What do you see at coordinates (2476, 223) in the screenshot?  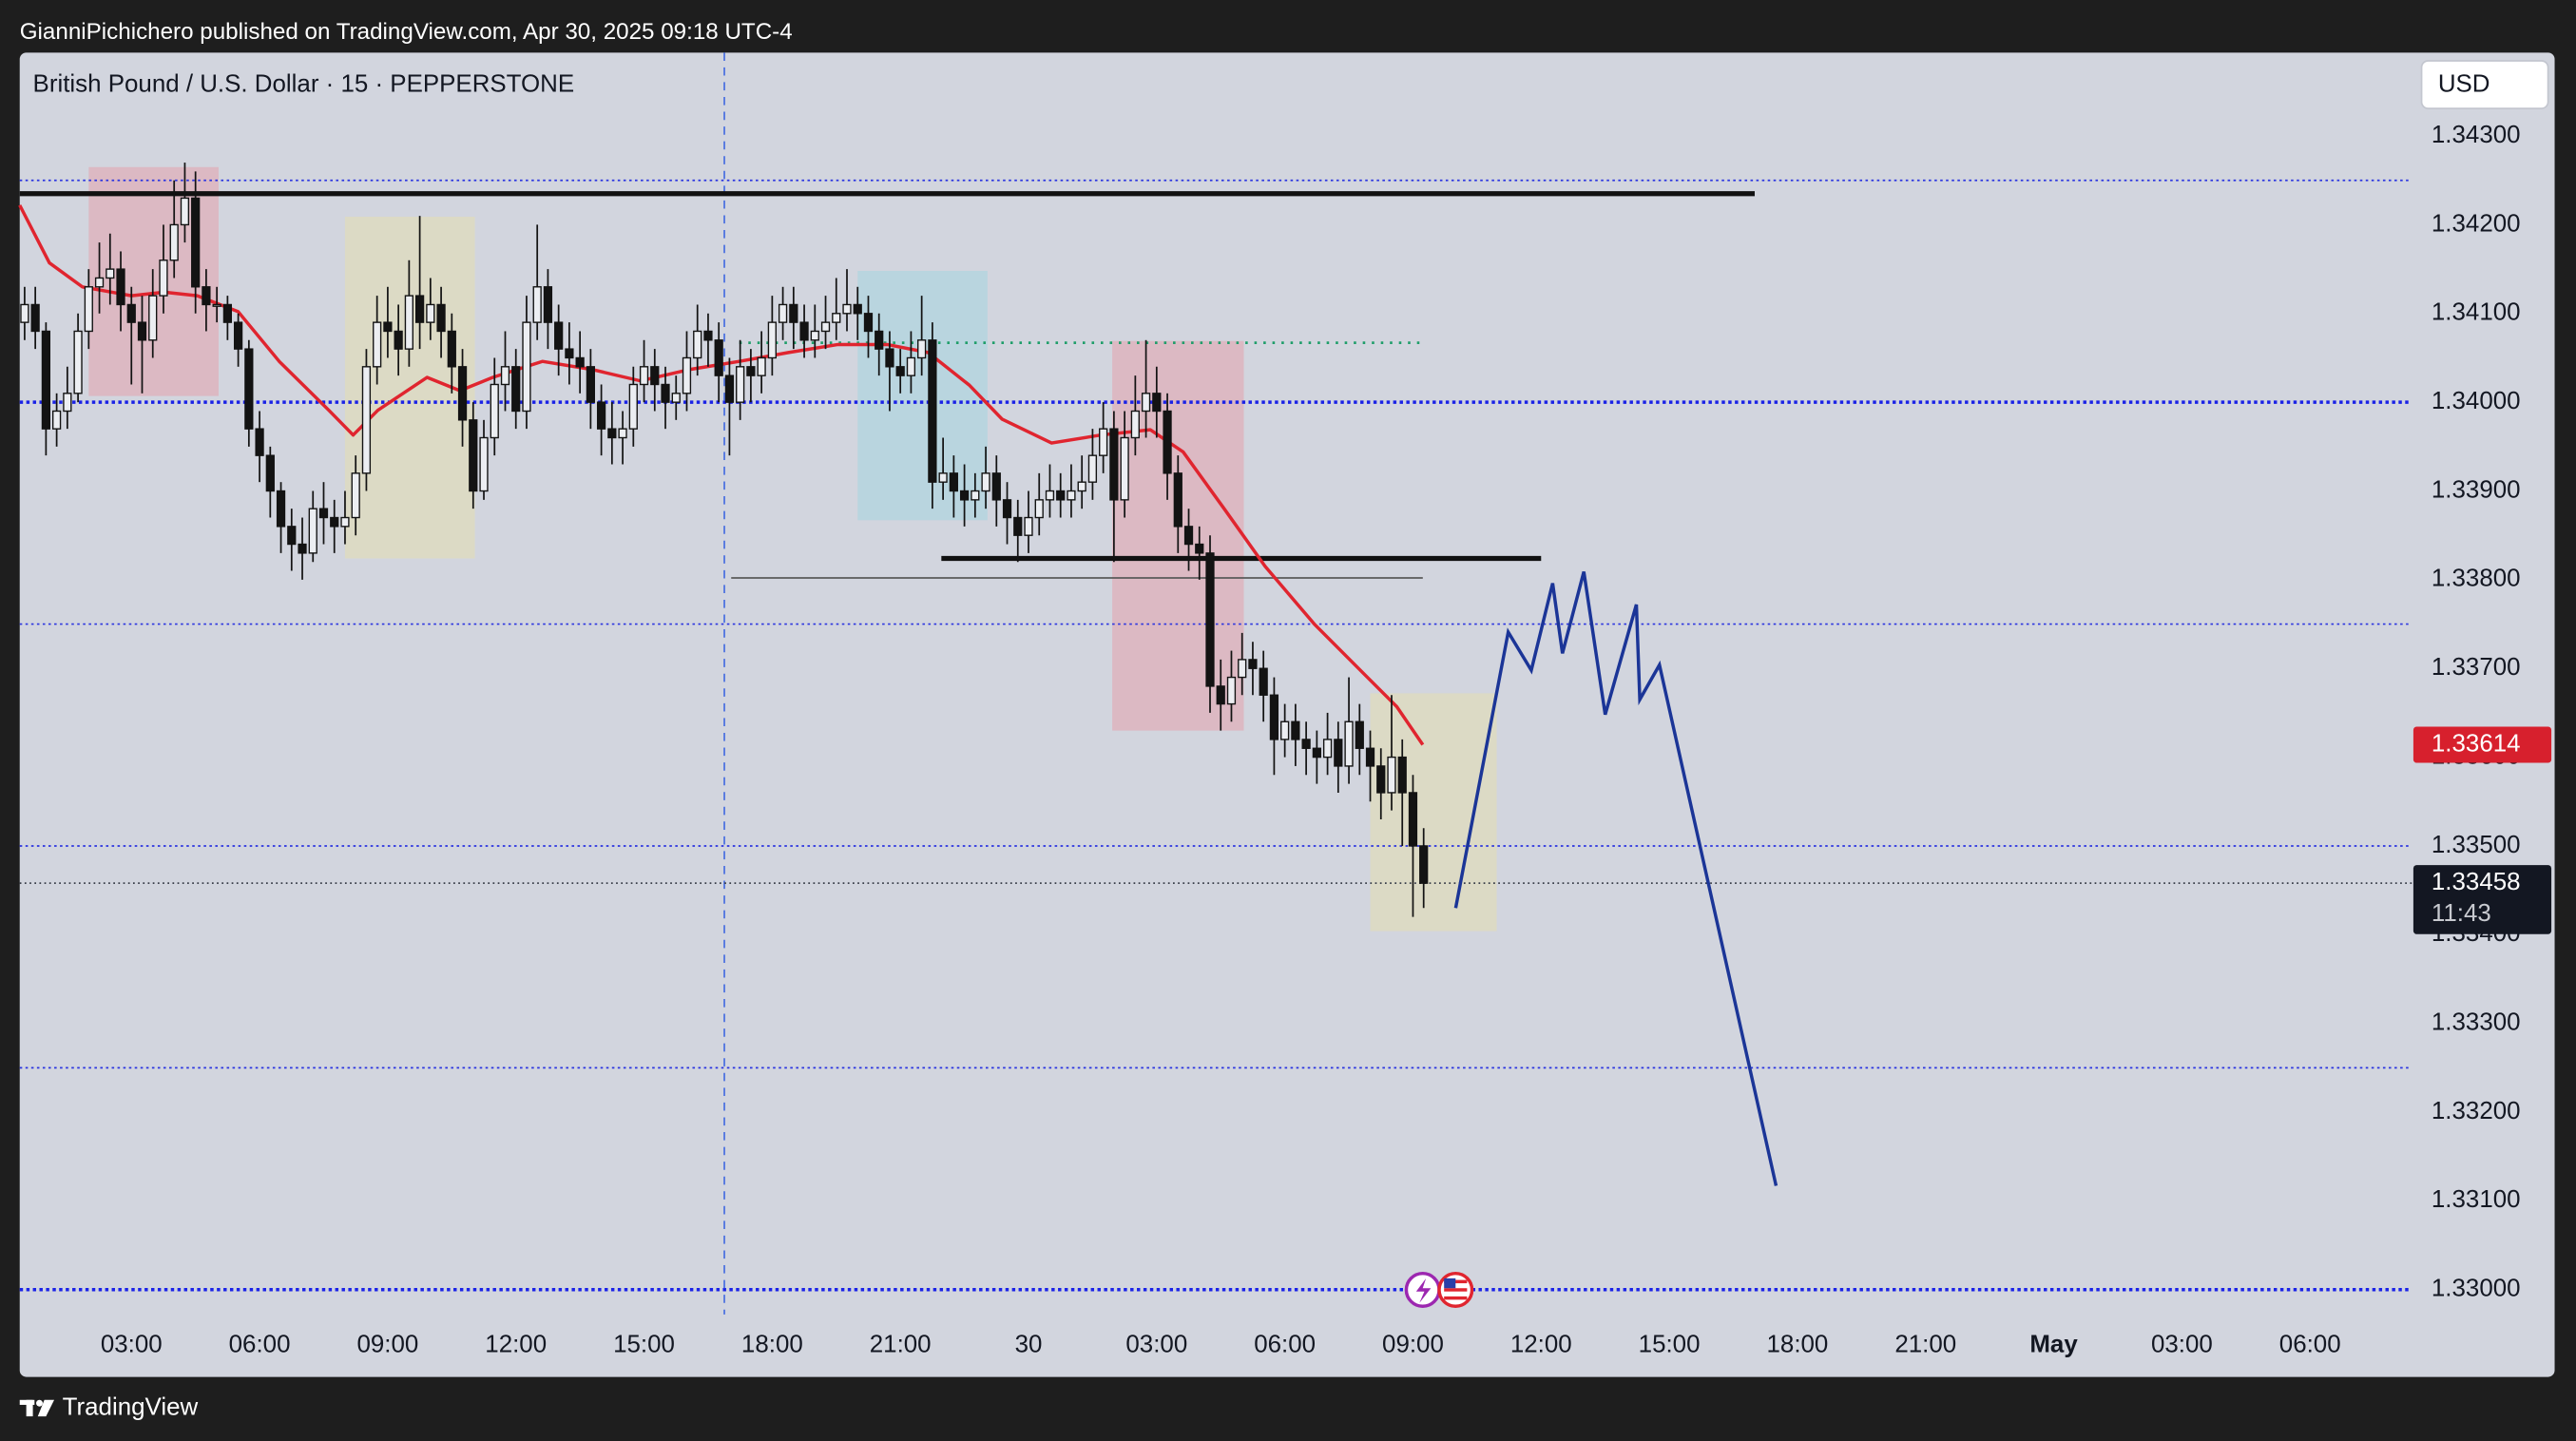 I see `y-tick-label: 1.34200` at bounding box center [2476, 223].